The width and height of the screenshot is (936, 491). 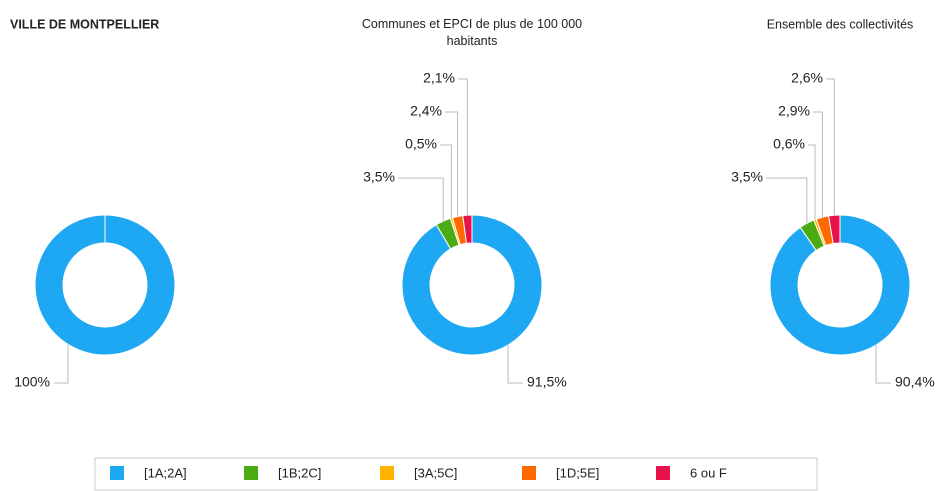 I want to click on data-label: 2,9%, so click(x=794, y=111).